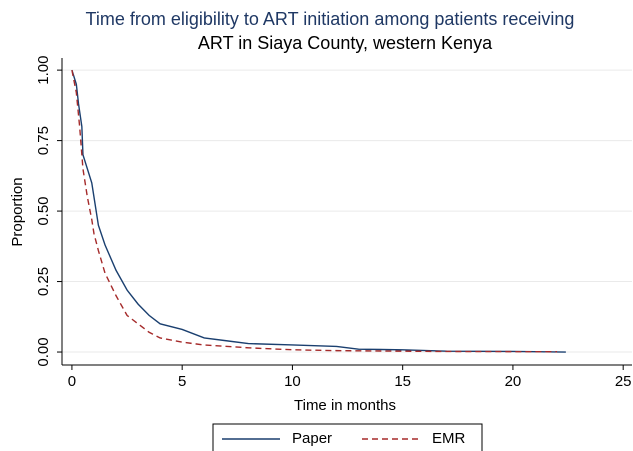 This screenshot has height=451, width=633. Describe the element at coordinates (72, 381) in the screenshot. I see `x-tick-label: 0` at that location.